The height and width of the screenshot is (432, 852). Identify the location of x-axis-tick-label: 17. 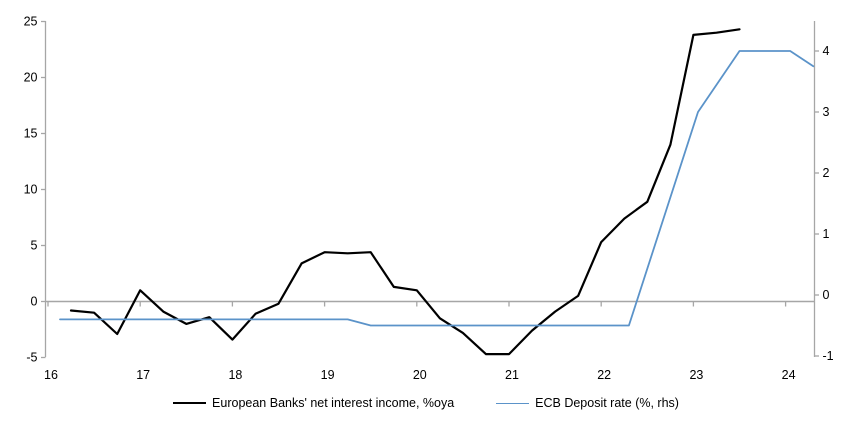
(143, 375).